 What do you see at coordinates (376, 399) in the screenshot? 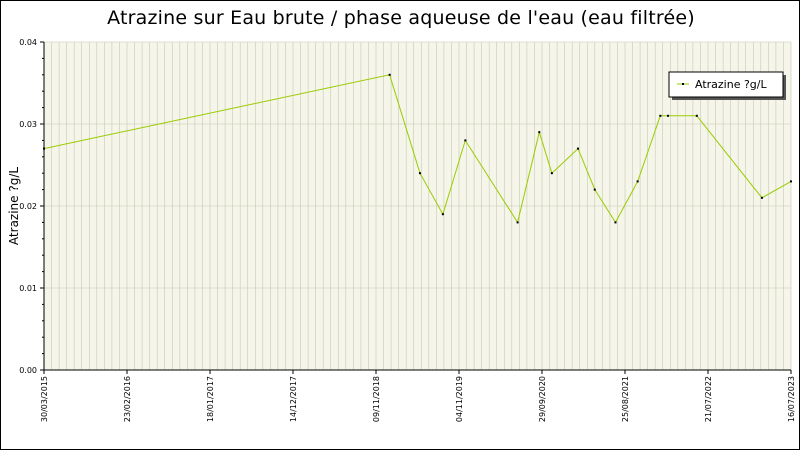
I see `x-tick-label: 09/11/2018` at bounding box center [376, 399].